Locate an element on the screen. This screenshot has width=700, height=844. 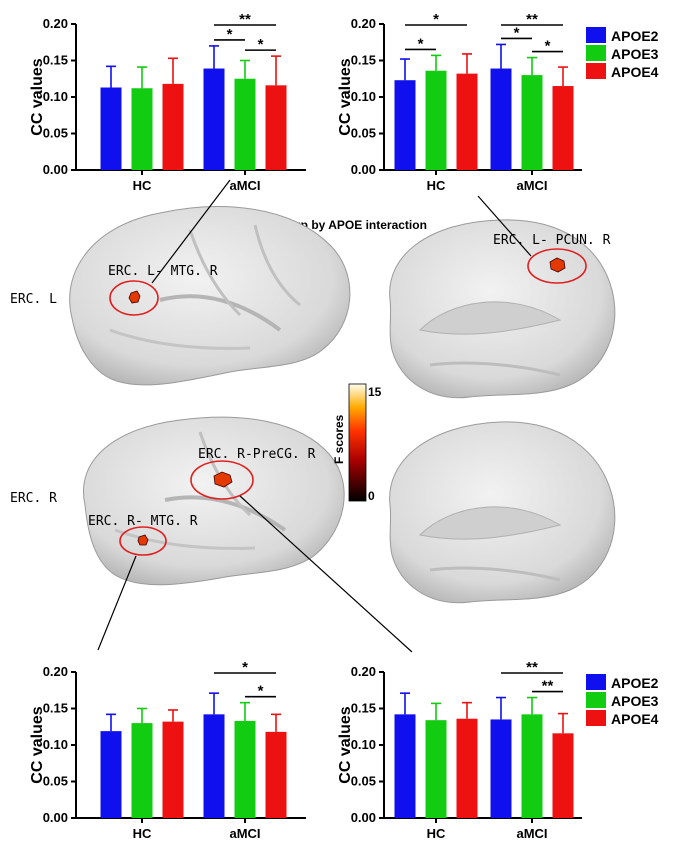
colorbar-min-label: 0 is located at coordinates (371, 496).